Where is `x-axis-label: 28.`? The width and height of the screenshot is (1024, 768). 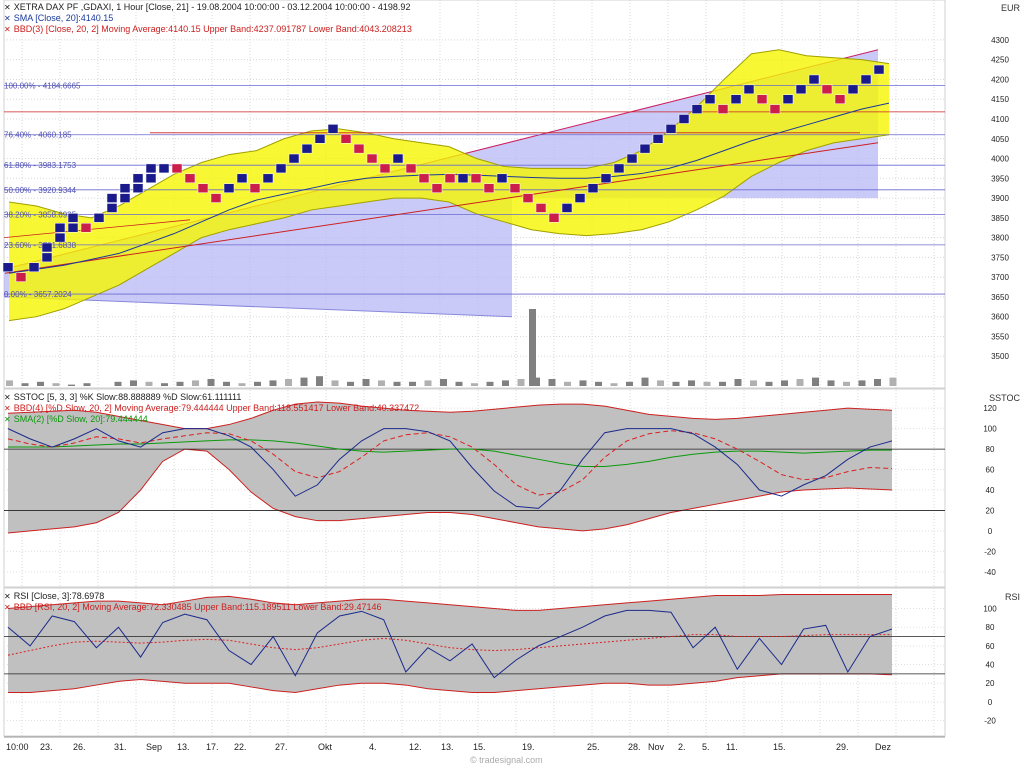
x-axis-label: 28. is located at coordinates (634, 747).